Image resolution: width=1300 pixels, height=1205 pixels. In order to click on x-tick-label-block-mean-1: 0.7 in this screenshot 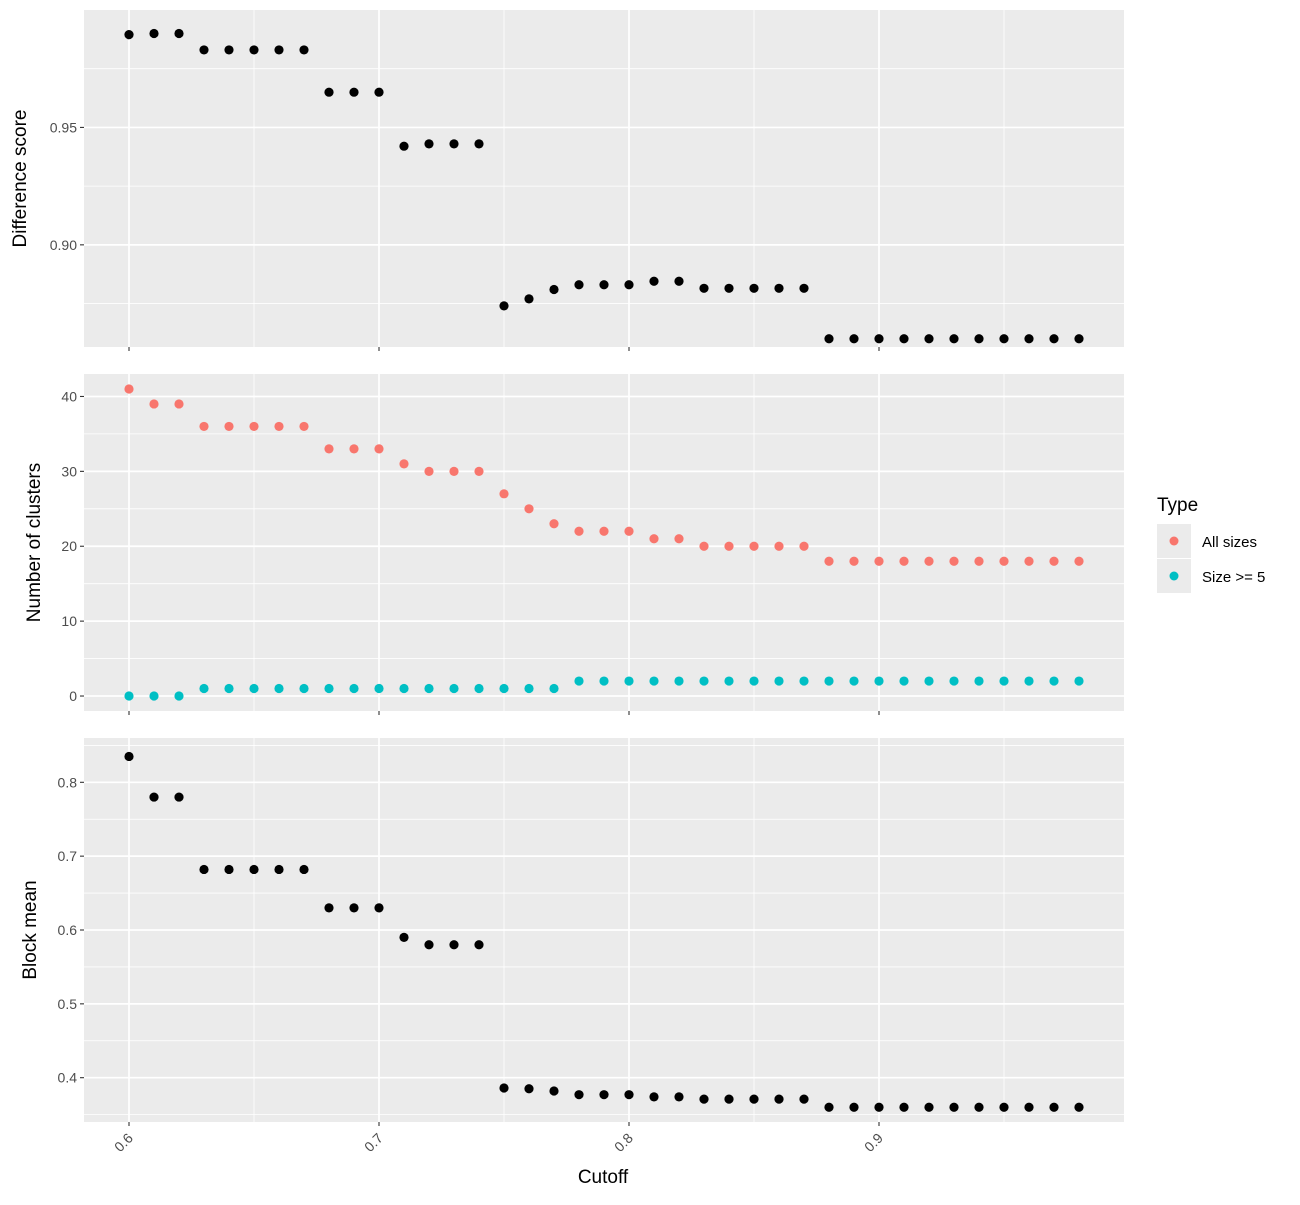, I will do `click(373, 1142)`.